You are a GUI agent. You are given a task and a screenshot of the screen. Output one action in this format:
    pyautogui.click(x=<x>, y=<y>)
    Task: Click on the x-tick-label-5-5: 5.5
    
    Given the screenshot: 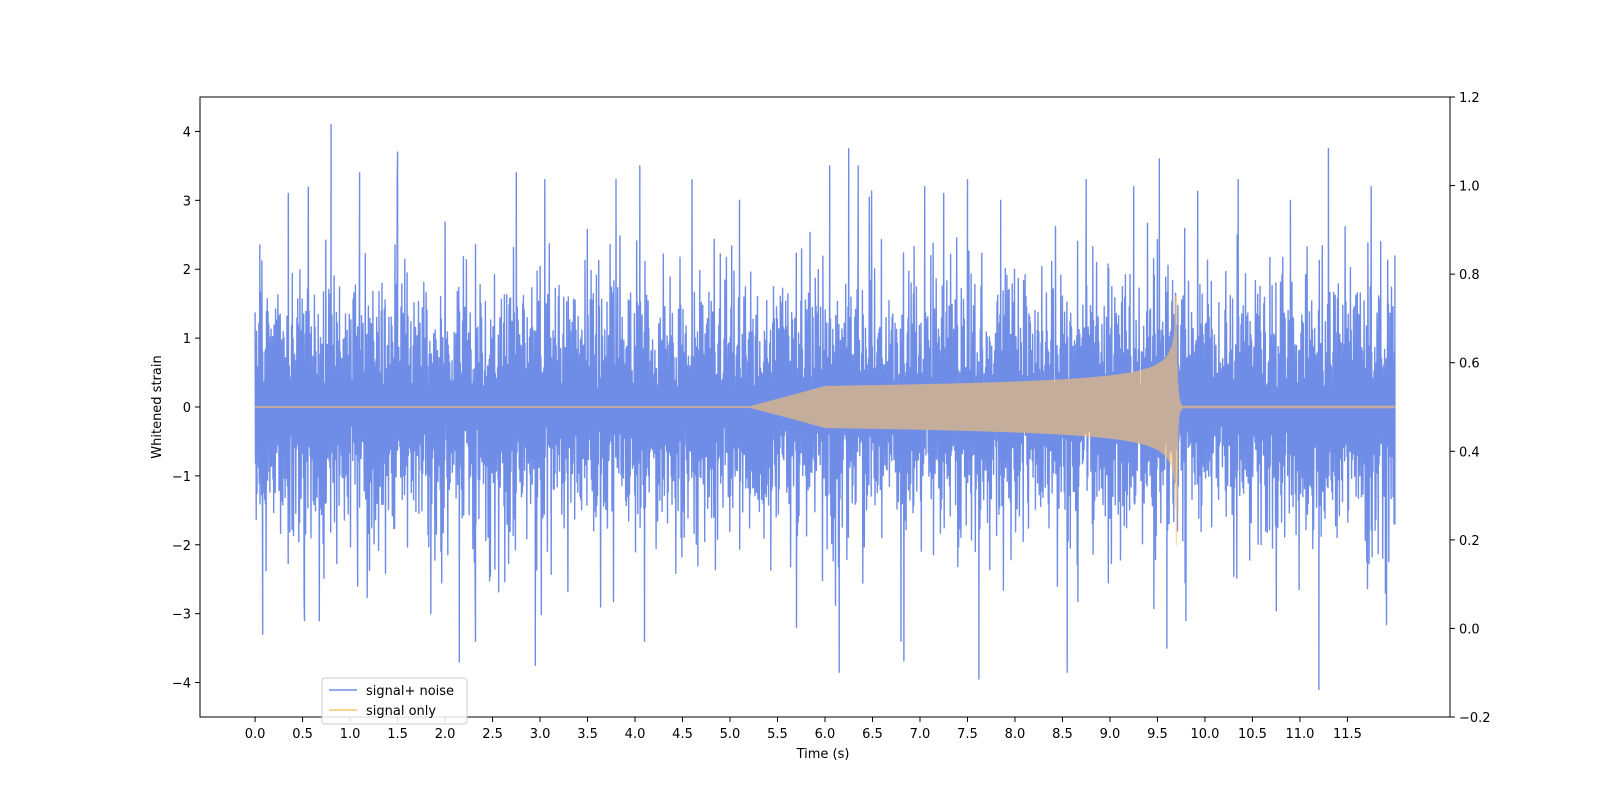 What is the action you would take?
    pyautogui.click(x=777, y=734)
    